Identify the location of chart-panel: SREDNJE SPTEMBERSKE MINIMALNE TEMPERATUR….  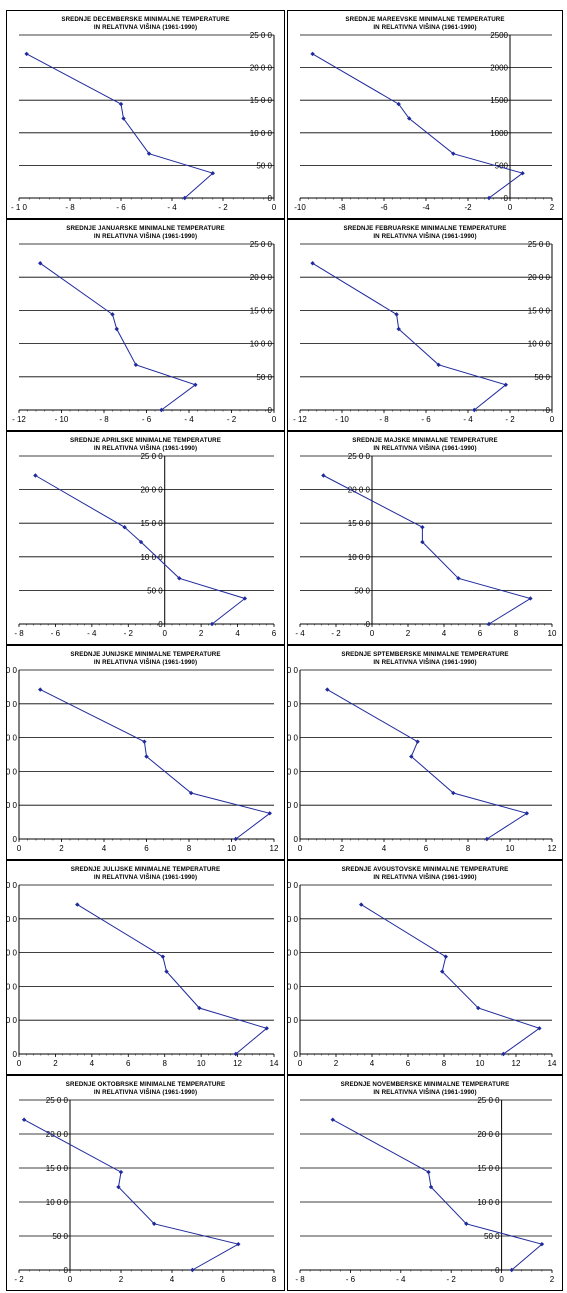
(425, 752).